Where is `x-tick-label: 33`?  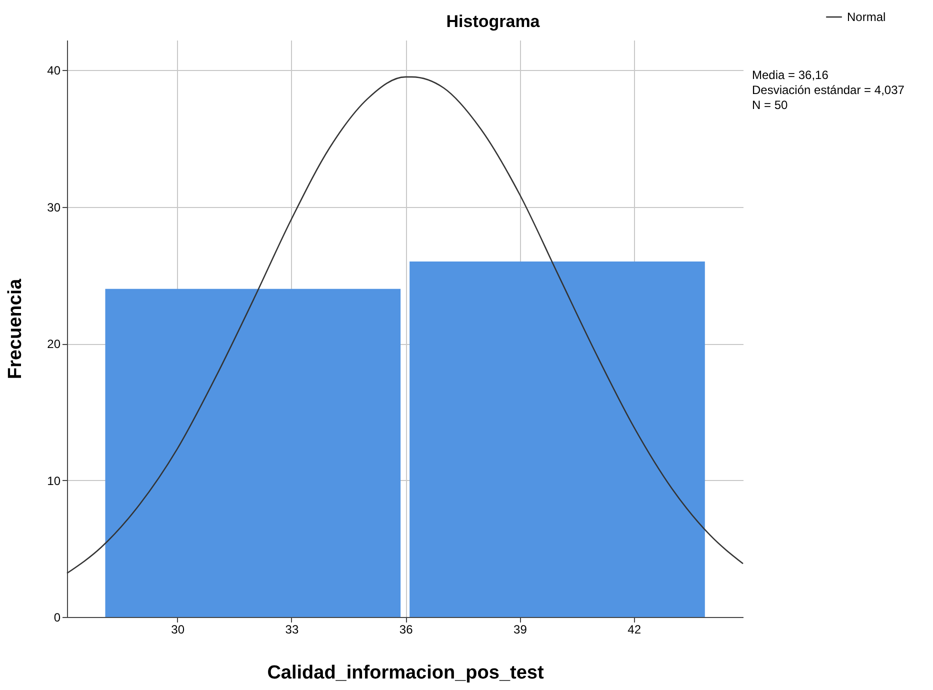
x-tick-label: 33 is located at coordinates (292, 629).